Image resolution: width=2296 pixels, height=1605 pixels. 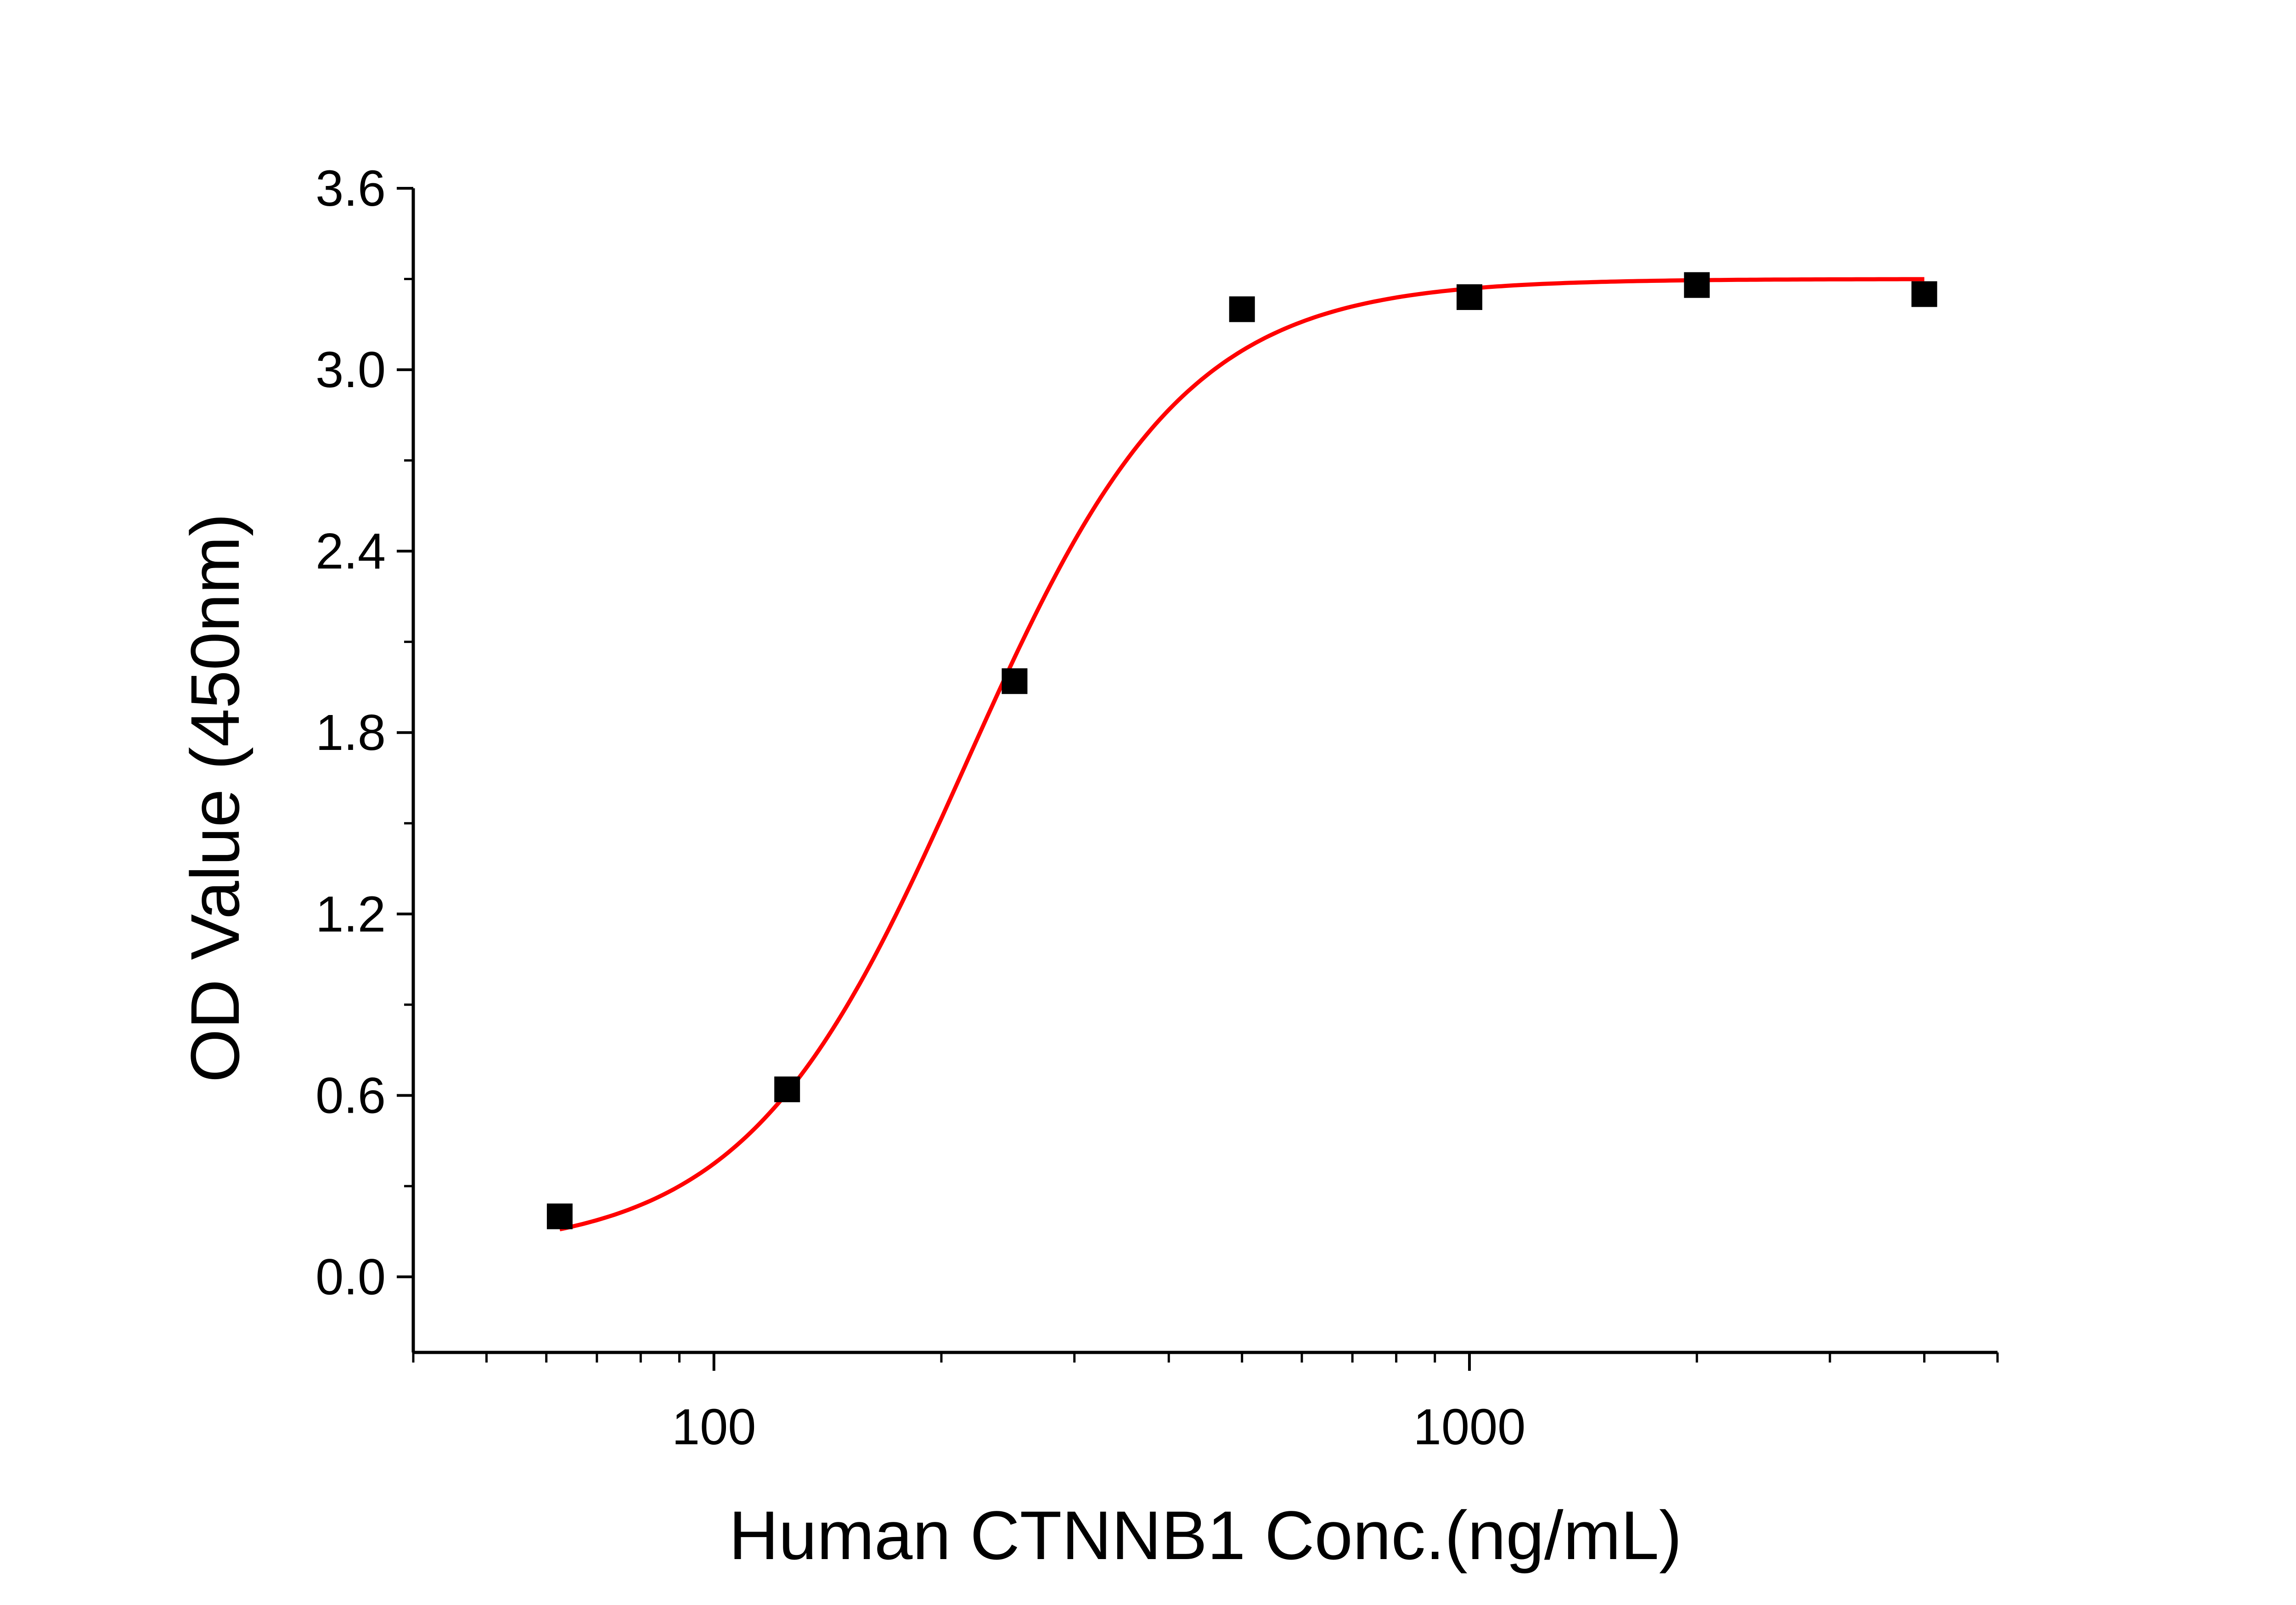 What do you see at coordinates (350, 370) in the screenshot?
I see `y-tick-label: 3.0` at bounding box center [350, 370].